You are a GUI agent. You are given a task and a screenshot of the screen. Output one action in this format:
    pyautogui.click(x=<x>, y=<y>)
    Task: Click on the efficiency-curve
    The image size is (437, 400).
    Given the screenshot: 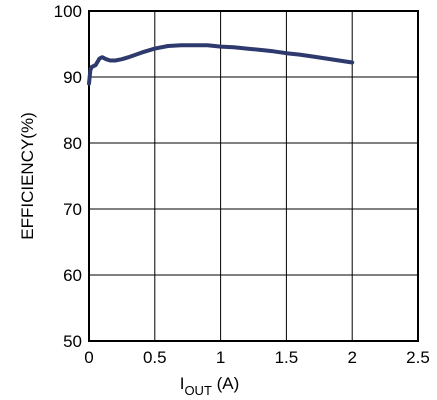 What is the action you would take?
    pyautogui.click(x=221, y=64)
    